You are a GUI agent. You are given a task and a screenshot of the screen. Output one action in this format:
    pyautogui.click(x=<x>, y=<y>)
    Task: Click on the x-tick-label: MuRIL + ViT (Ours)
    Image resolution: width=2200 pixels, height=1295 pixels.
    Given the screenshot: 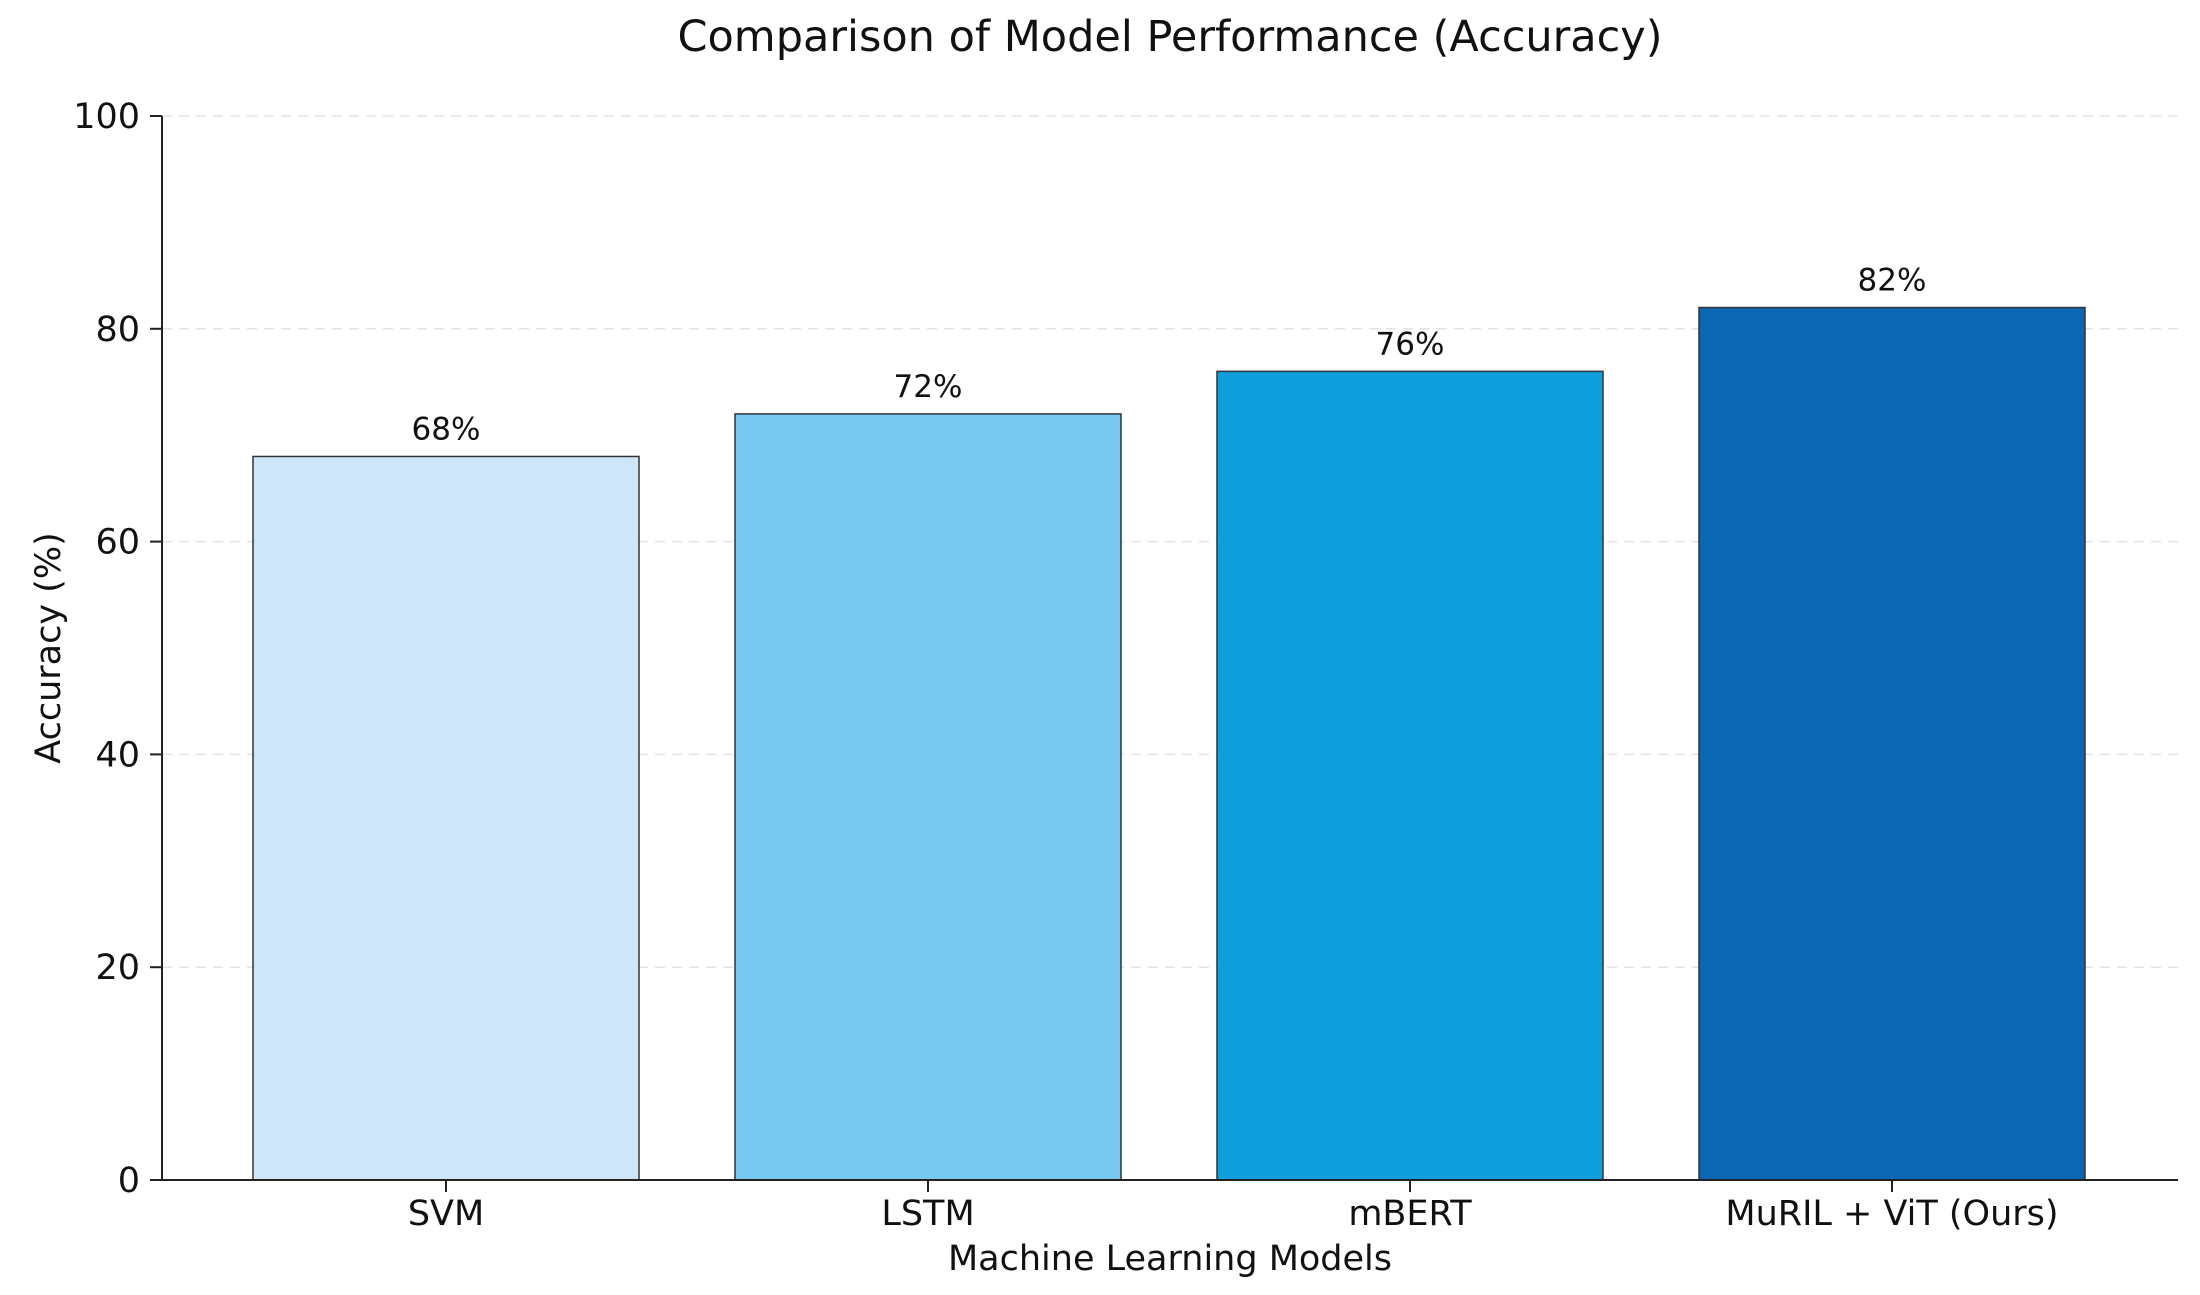 What is the action you would take?
    pyautogui.click(x=1891, y=1214)
    